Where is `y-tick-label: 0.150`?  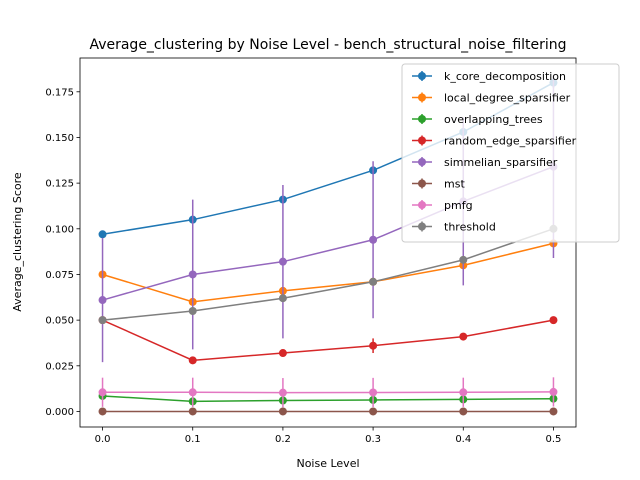 y-tick-label: 0.150 is located at coordinates (59, 138).